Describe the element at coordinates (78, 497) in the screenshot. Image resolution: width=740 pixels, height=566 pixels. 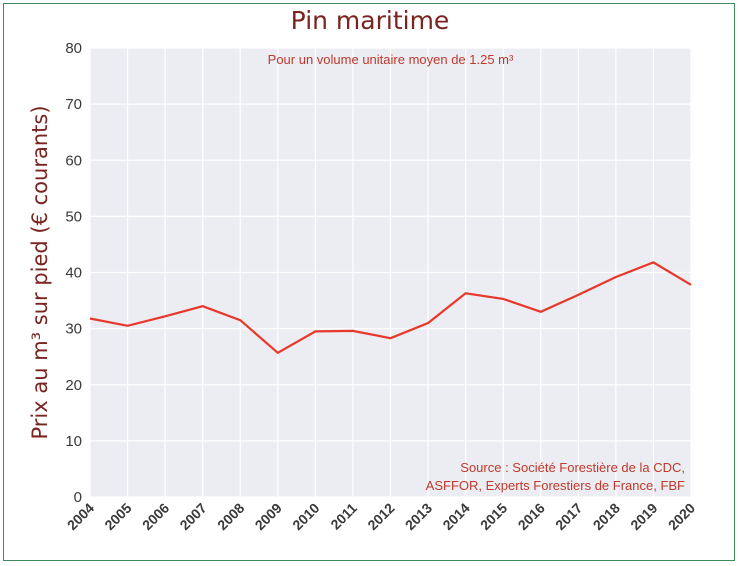
I see `y-tick-label: 0` at that location.